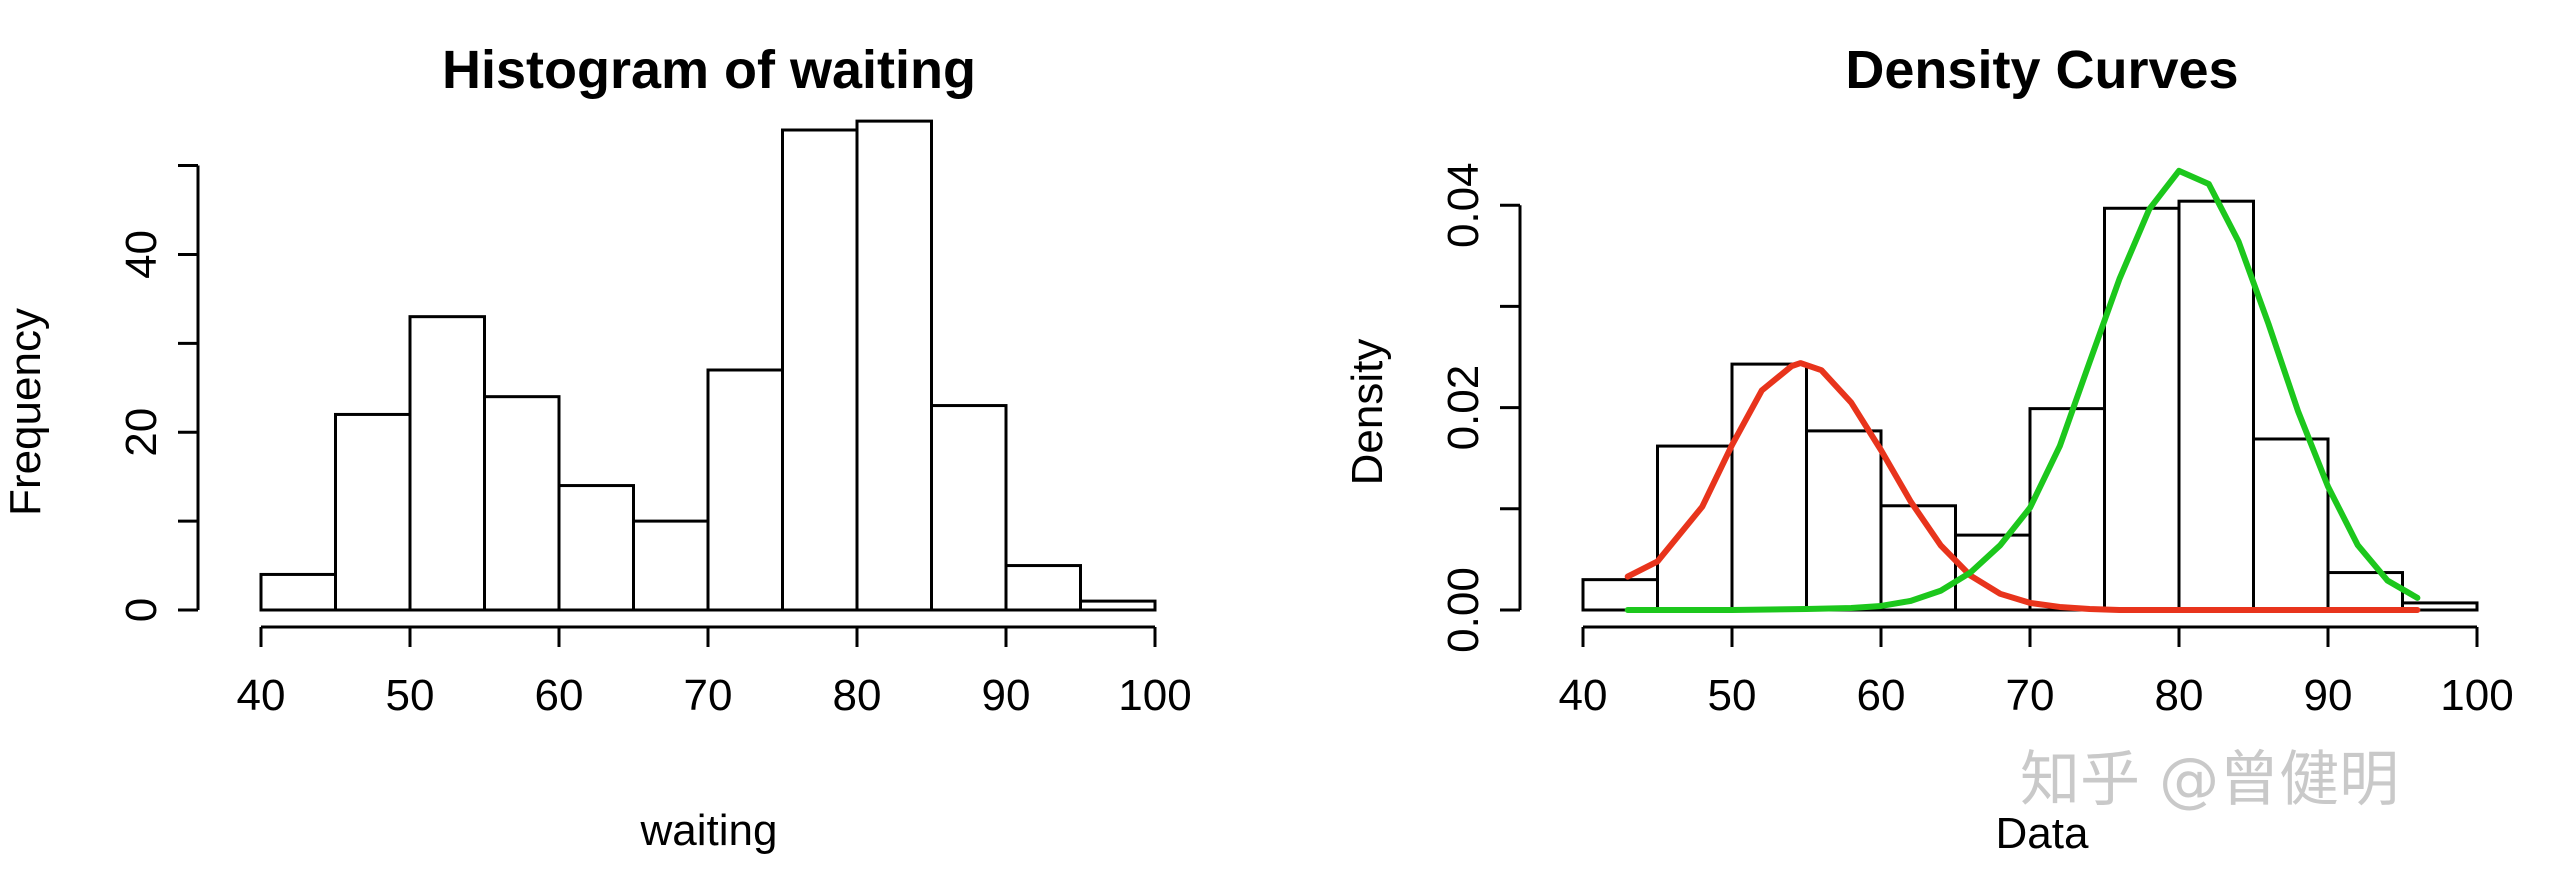 The image size is (2554, 874). Describe the element at coordinates (559, 695) in the screenshot. I see `histogram-x-tick-label: 60` at that location.